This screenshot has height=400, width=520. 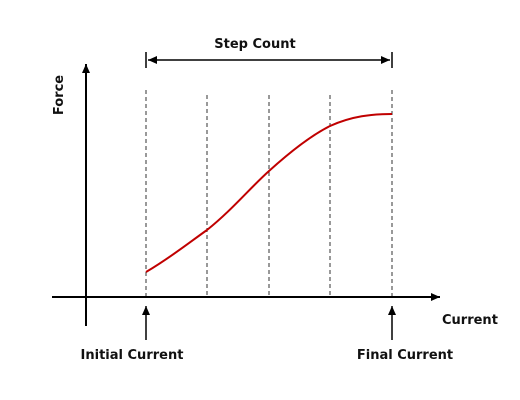 I want to click on x-axis-label: Current, so click(x=470, y=320).